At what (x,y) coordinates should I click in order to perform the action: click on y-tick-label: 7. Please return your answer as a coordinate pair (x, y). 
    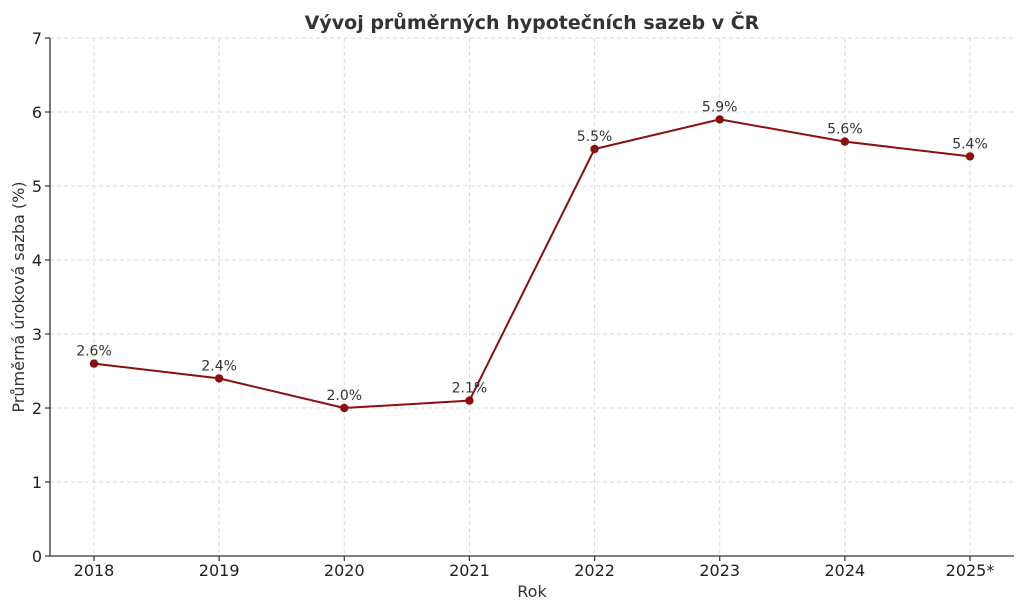
    Looking at the image, I should click on (37, 38).